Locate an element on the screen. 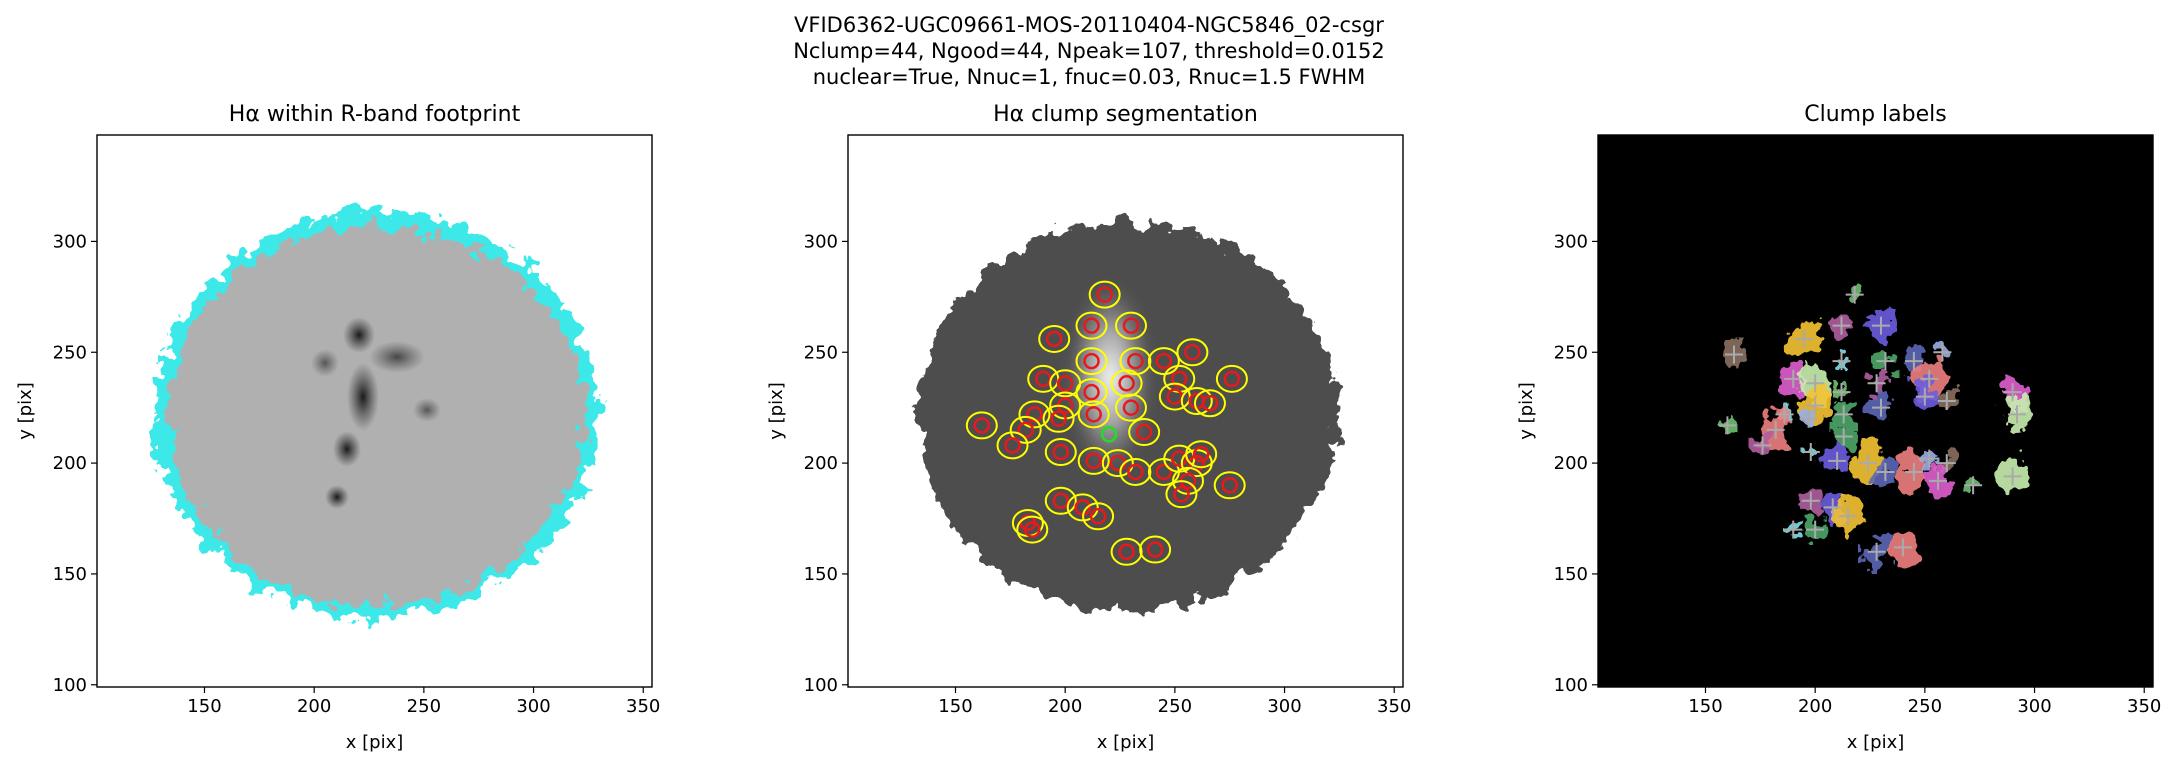 This screenshot has width=2181, height=771. axes-title: Hα within R-band footprint is located at coordinates (375, 114).